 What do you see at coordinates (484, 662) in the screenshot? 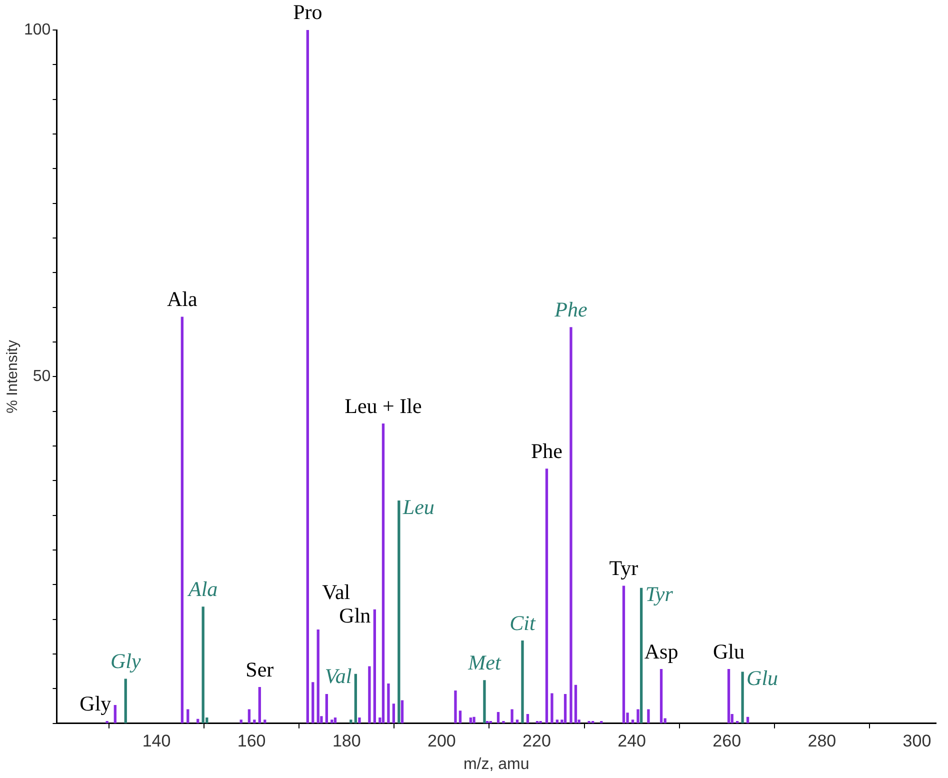
I see `annotation: Met` at bounding box center [484, 662].